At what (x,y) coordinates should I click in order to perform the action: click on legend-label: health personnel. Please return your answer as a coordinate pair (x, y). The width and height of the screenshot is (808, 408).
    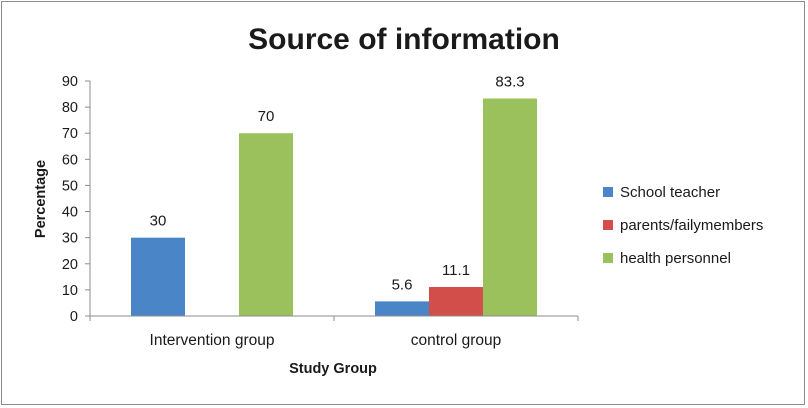
    Looking at the image, I should click on (675, 258).